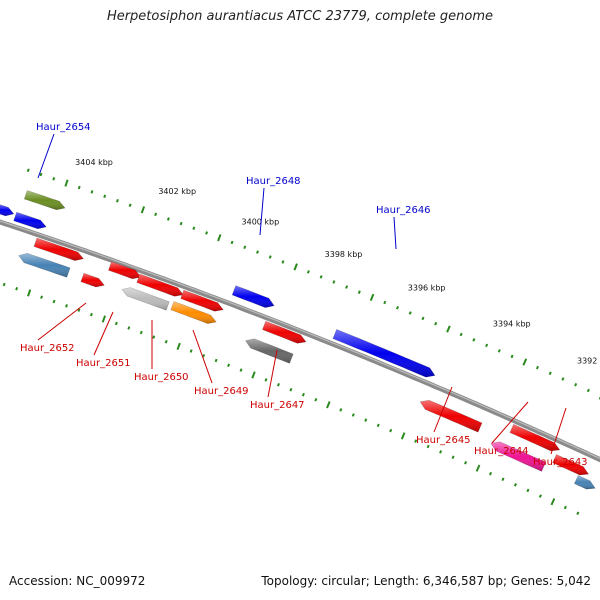 Image resolution: width=600 pixels, height=600 pixels. I want to click on gene-label: Haur_2650, so click(161, 377).